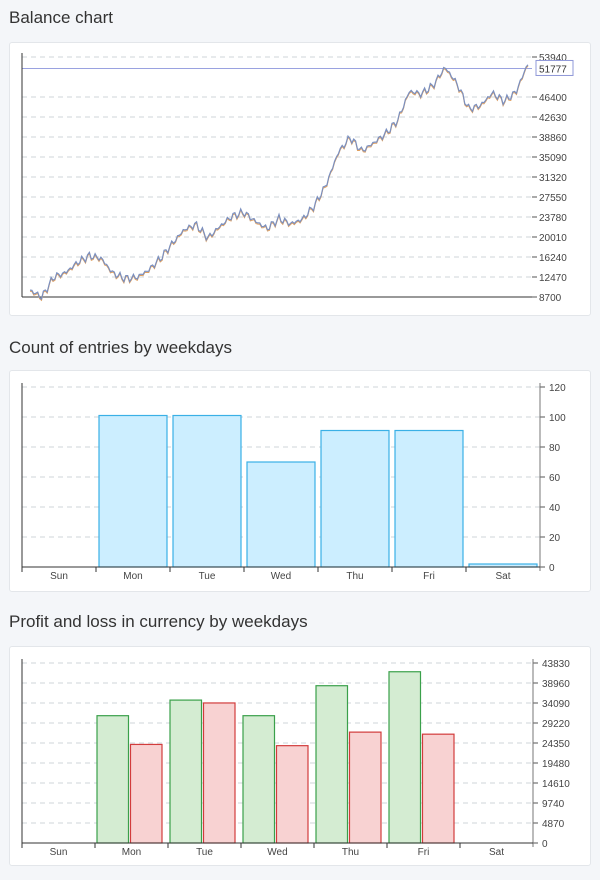 Image resolution: width=600 pixels, height=880 pixels. What do you see at coordinates (553, 178) in the screenshot?
I see `y-tick-label: 31320` at bounding box center [553, 178].